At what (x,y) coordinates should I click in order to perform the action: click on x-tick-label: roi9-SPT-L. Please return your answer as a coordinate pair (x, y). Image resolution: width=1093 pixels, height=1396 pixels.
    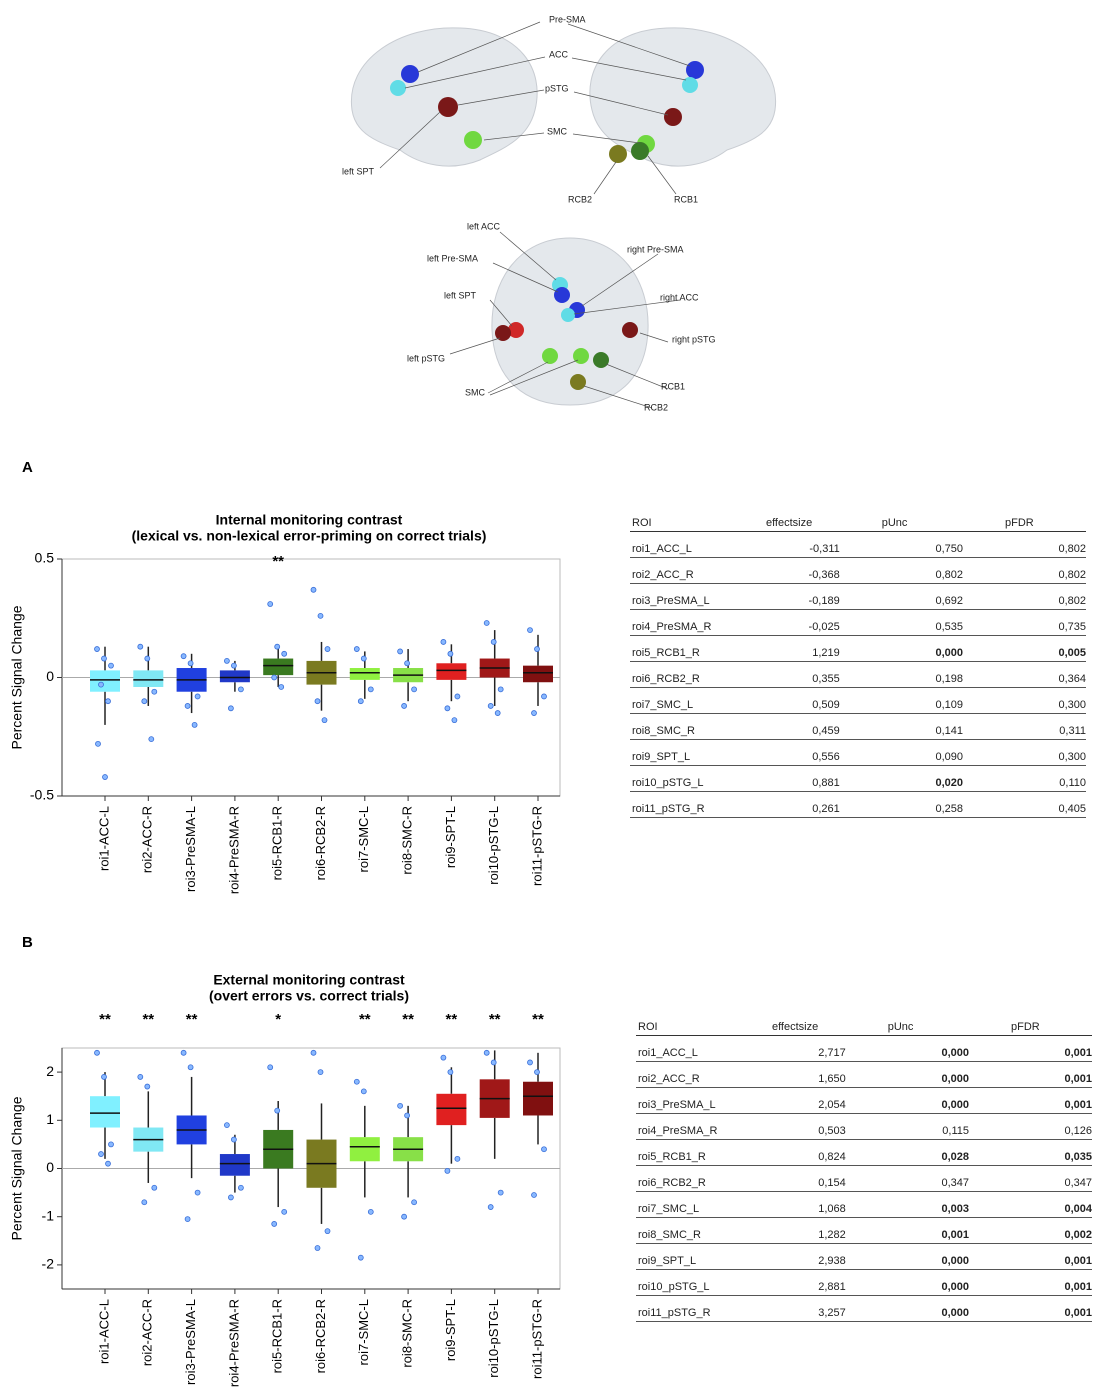
    Looking at the image, I should click on (450, 1330).